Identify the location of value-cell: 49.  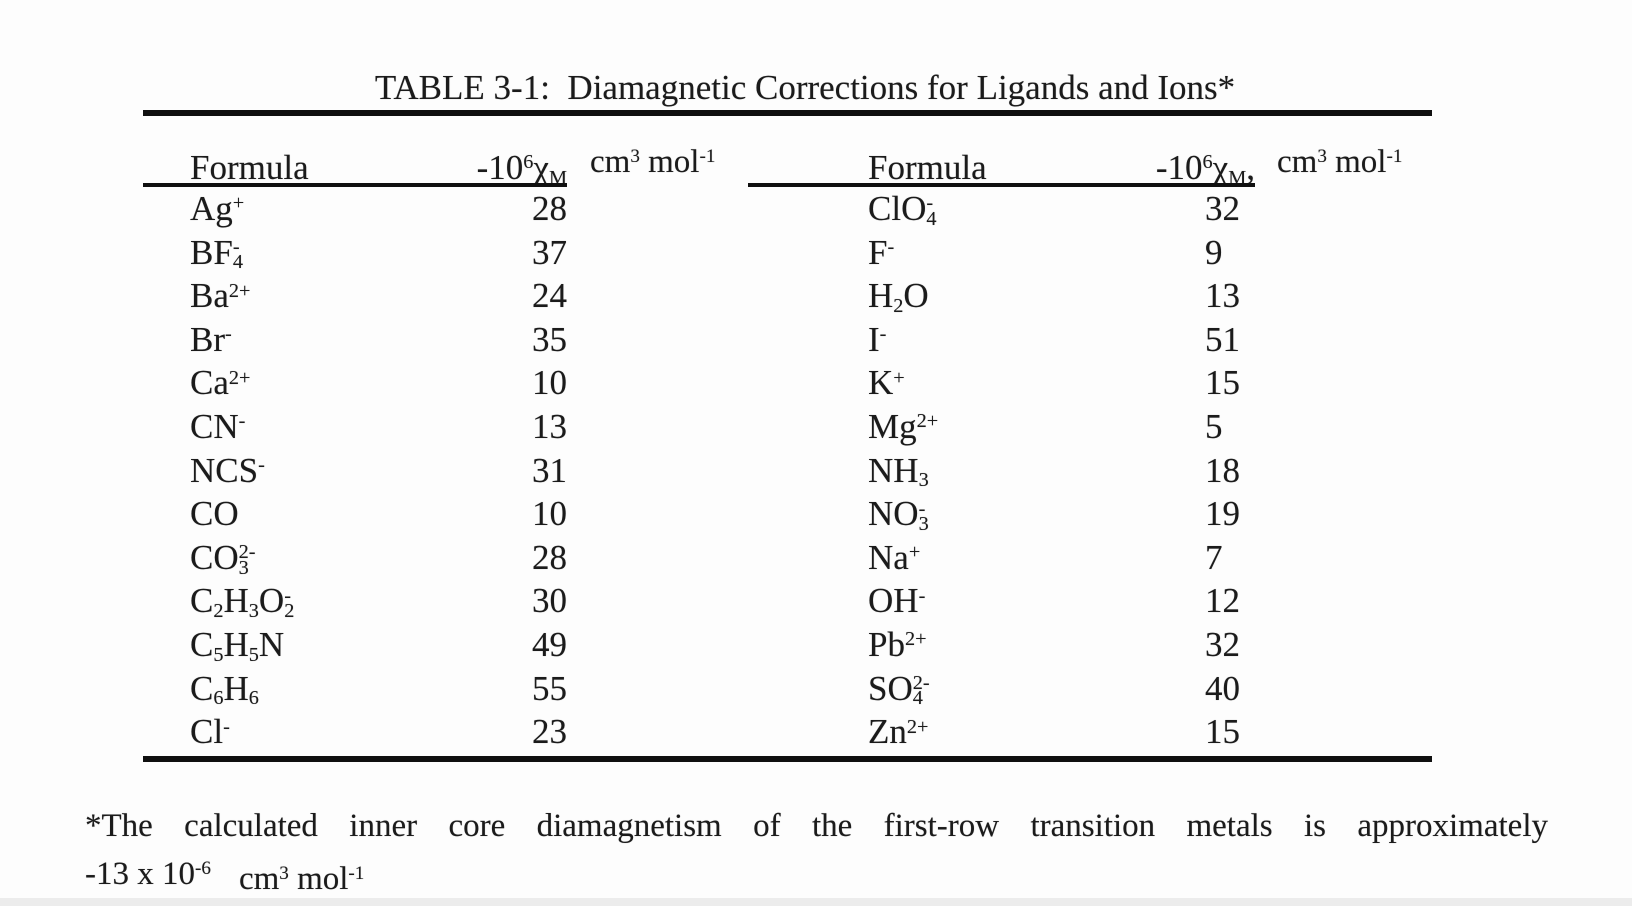
(549, 644).